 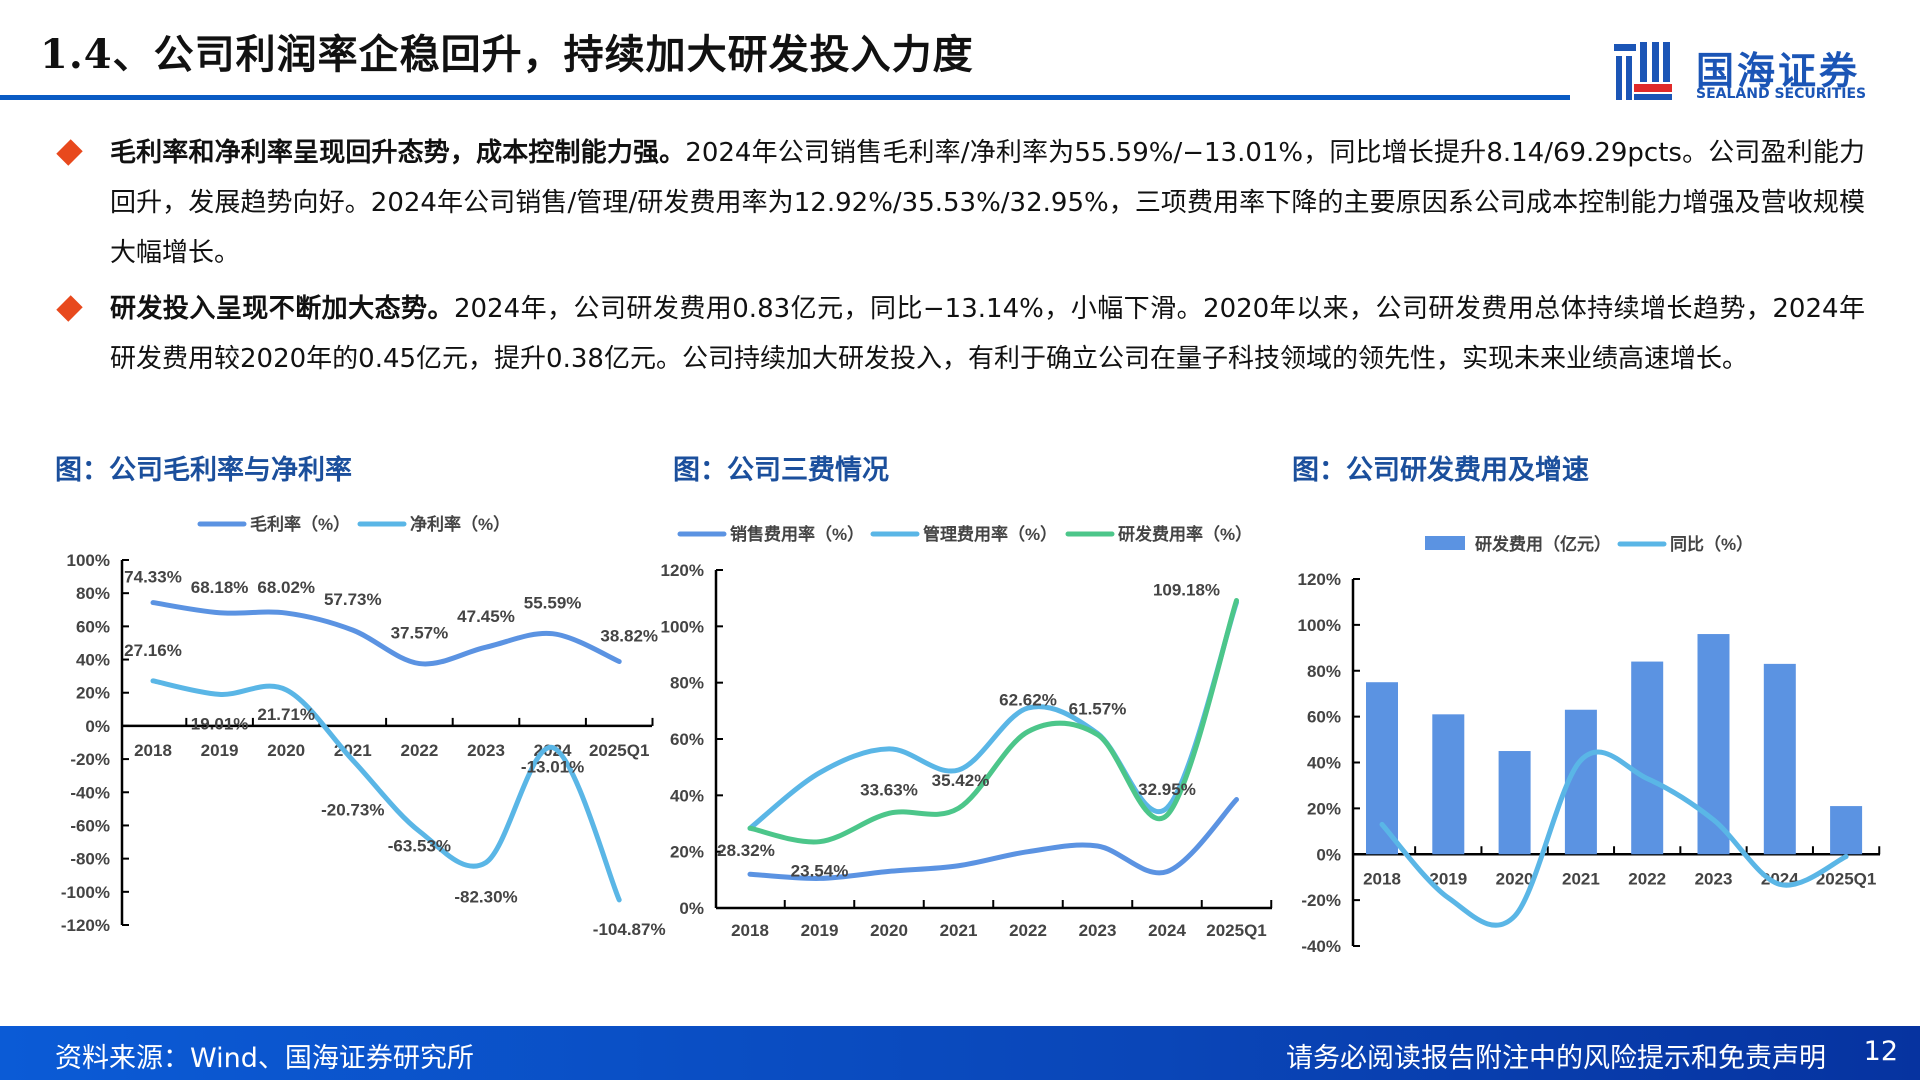 I want to click on data-label: 62.62%, so click(x=1028, y=700).